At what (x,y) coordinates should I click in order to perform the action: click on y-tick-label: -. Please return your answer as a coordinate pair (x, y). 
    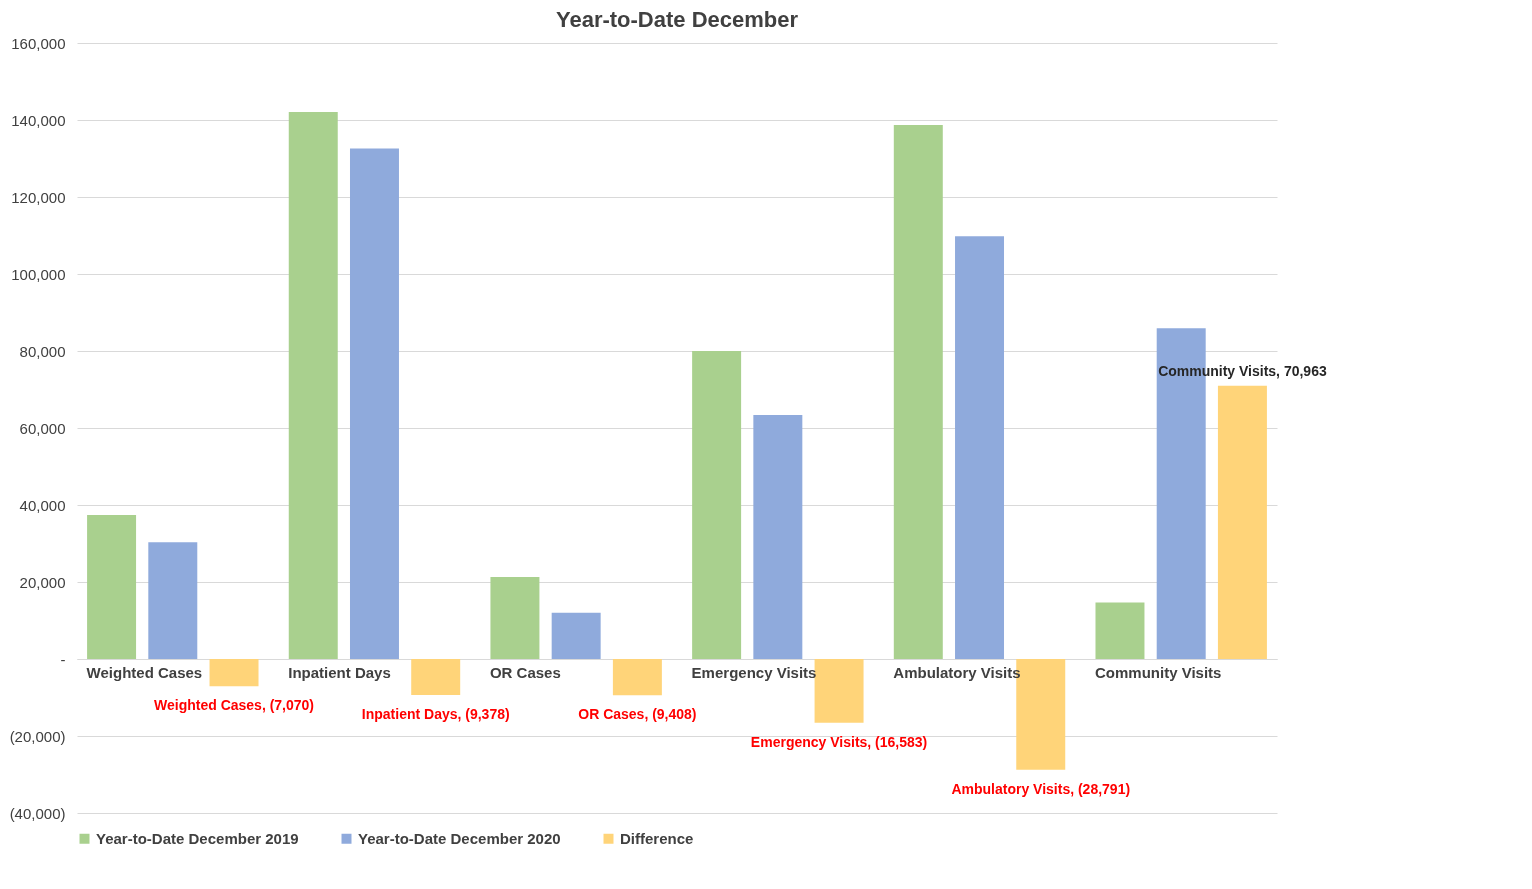
    Looking at the image, I should click on (63, 659).